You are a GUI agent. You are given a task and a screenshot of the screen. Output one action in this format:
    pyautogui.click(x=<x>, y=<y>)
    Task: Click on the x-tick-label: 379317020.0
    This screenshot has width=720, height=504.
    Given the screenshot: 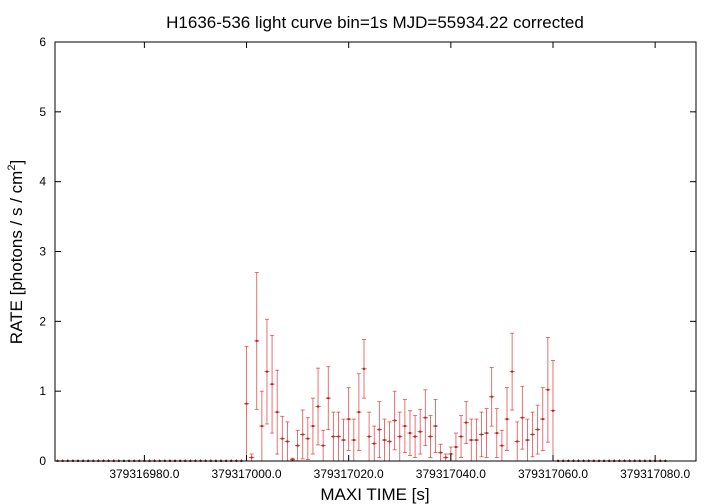 What is the action you would take?
    pyautogui.click(x=349, y=474)
    